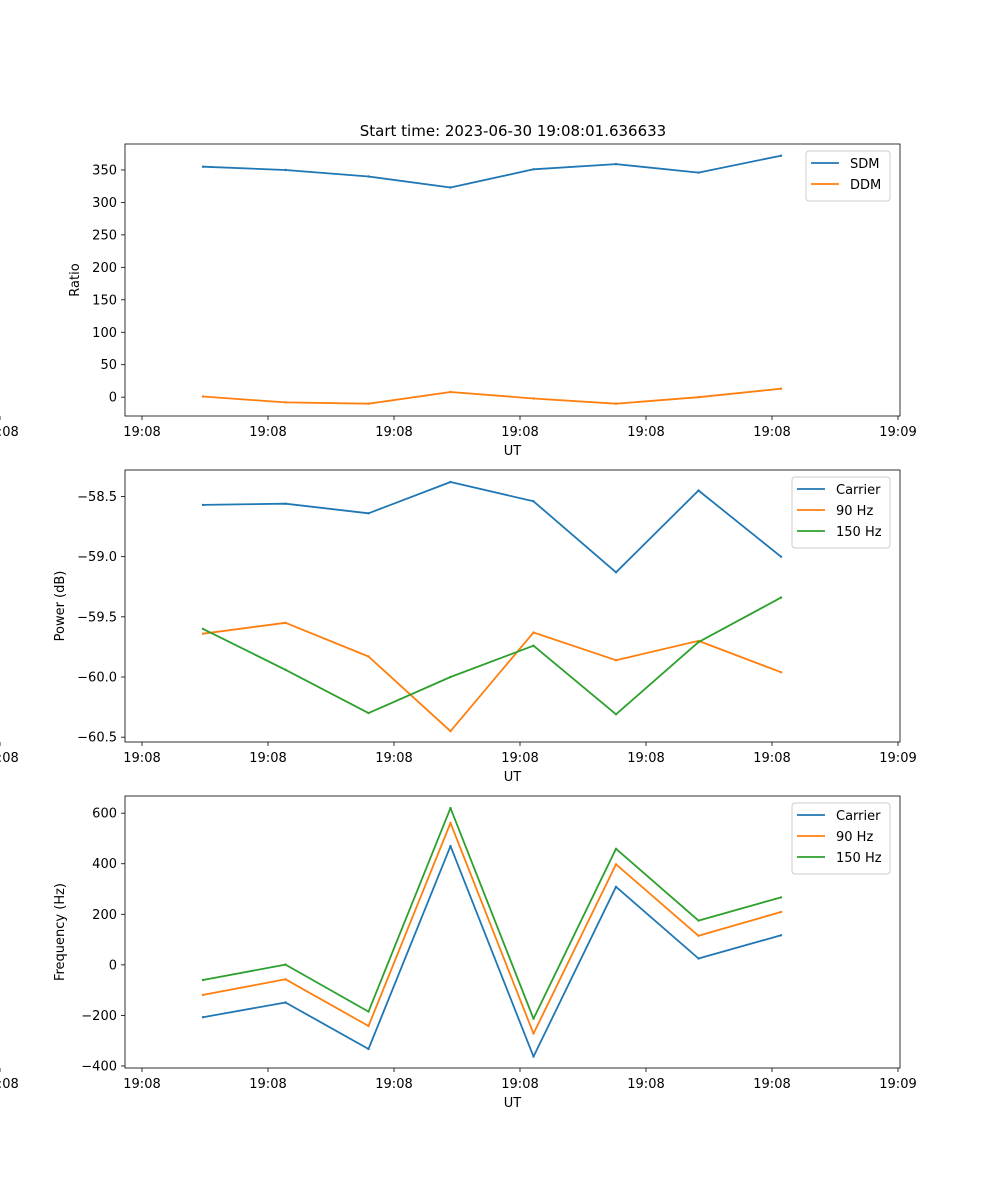  Describe the element at coordinates (75, 279) in the screenshot. I see `y-axis-label: Ratio` at that location.